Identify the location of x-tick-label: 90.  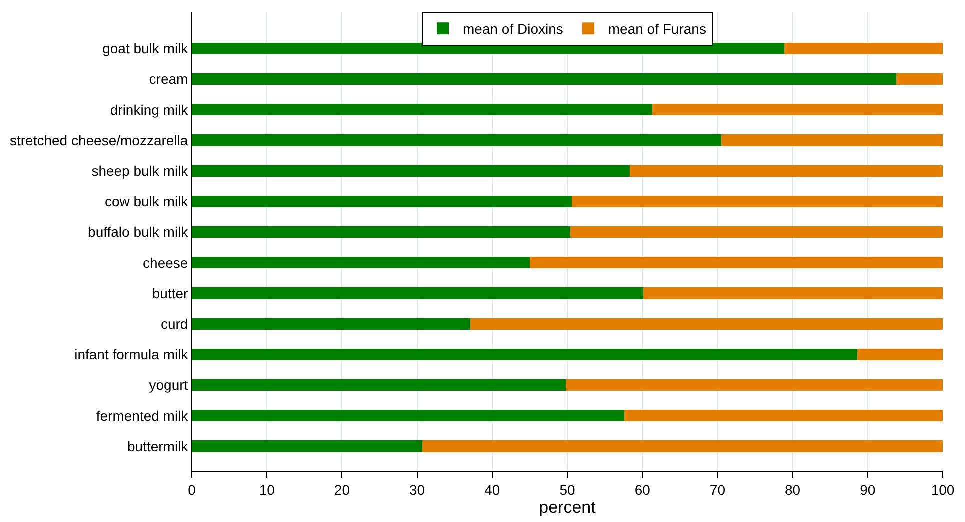
(868, 490).